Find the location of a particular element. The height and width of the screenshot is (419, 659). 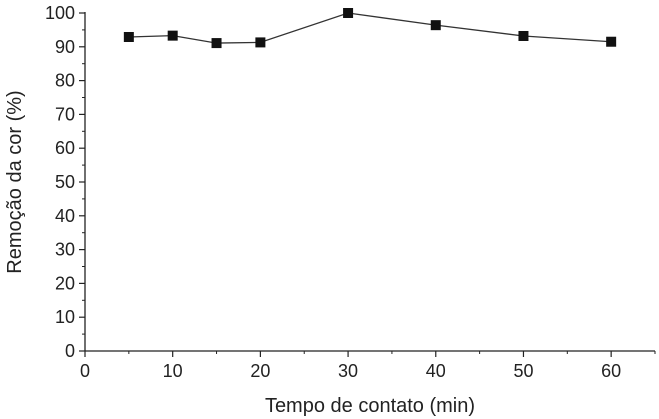

y-tick-label: 90 is located at coordinates (65, 47).